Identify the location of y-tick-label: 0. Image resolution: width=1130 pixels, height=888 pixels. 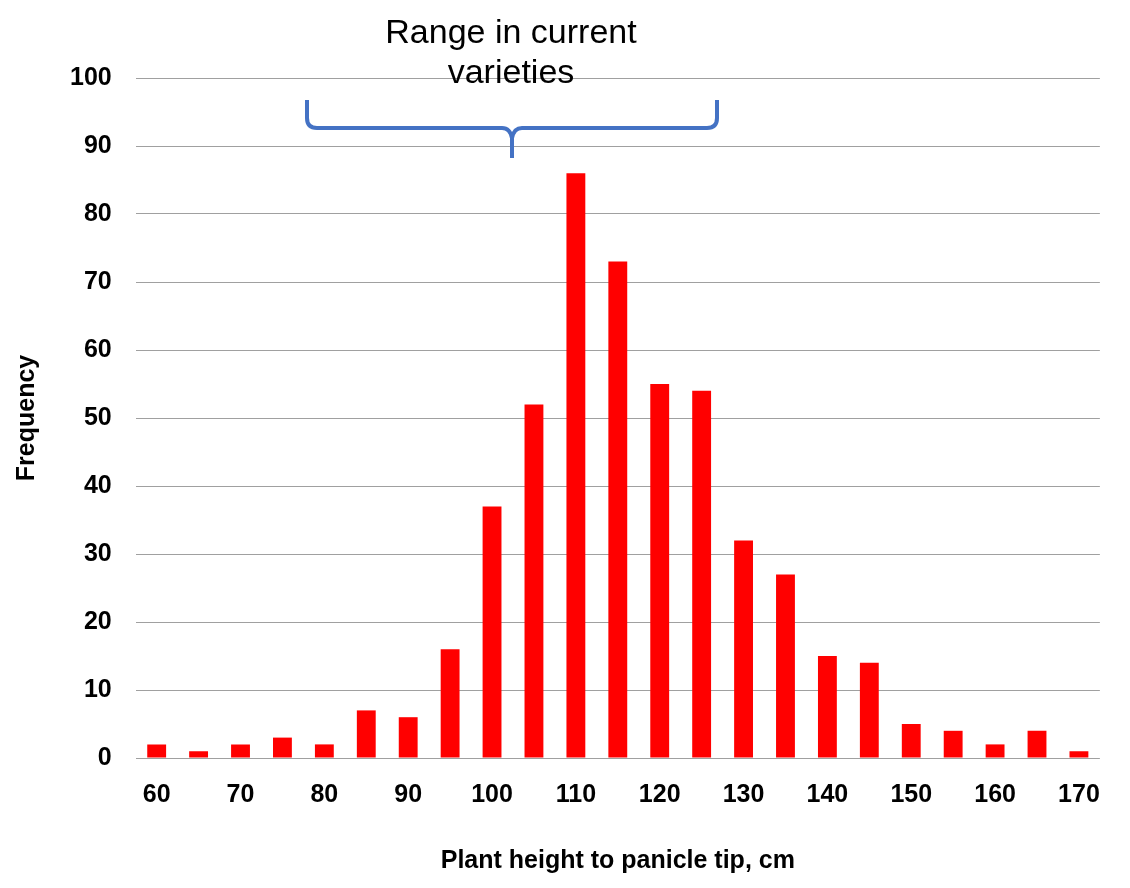
(104, 755).